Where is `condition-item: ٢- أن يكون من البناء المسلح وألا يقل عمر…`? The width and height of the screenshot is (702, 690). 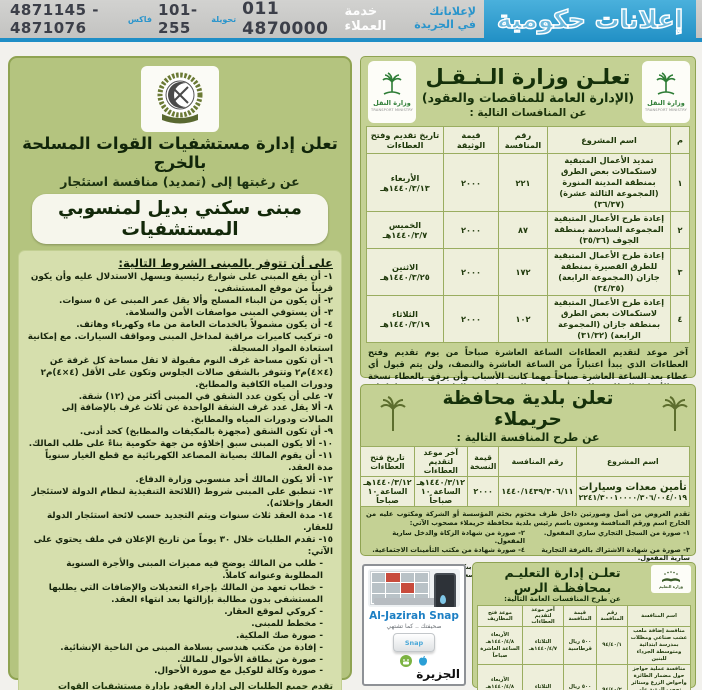
condition-item: ٢- أن يكون من البناء المسلح وألا يقل عمر… is located at coordinates (196, 300).